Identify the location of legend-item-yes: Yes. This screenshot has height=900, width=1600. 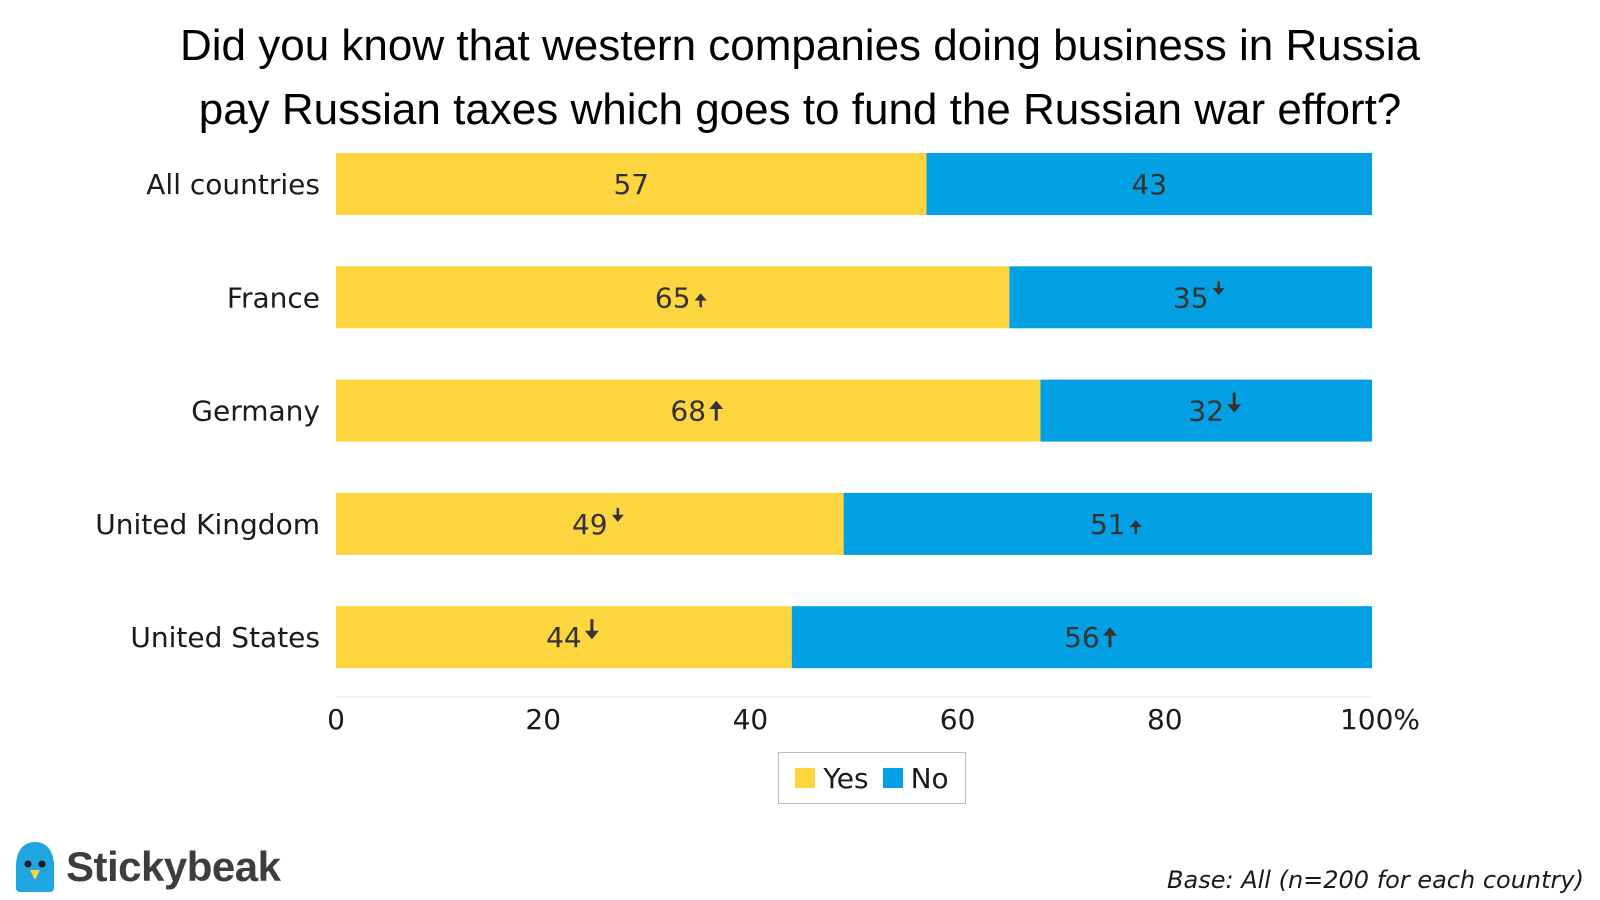
(832, 778).